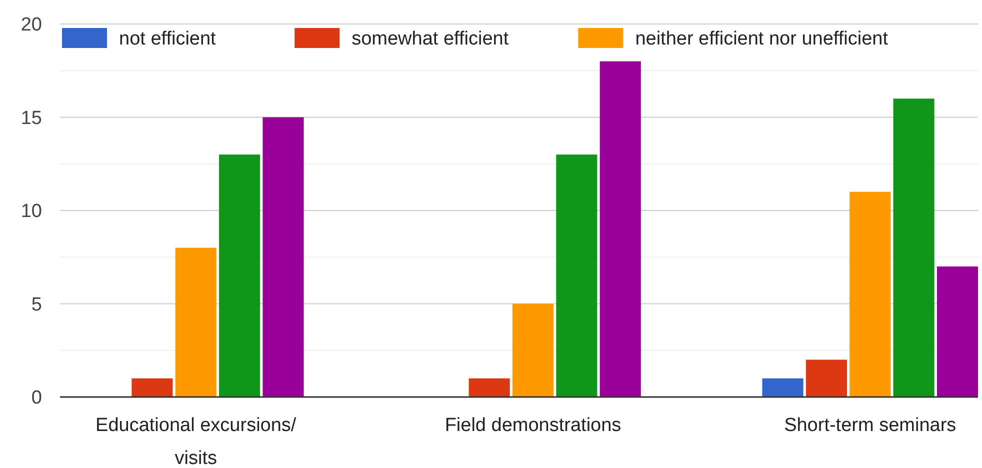  Describe the element at coordinates (431, 39) in the screenshot. I see `legend-label: somewhat efficient` at that location.